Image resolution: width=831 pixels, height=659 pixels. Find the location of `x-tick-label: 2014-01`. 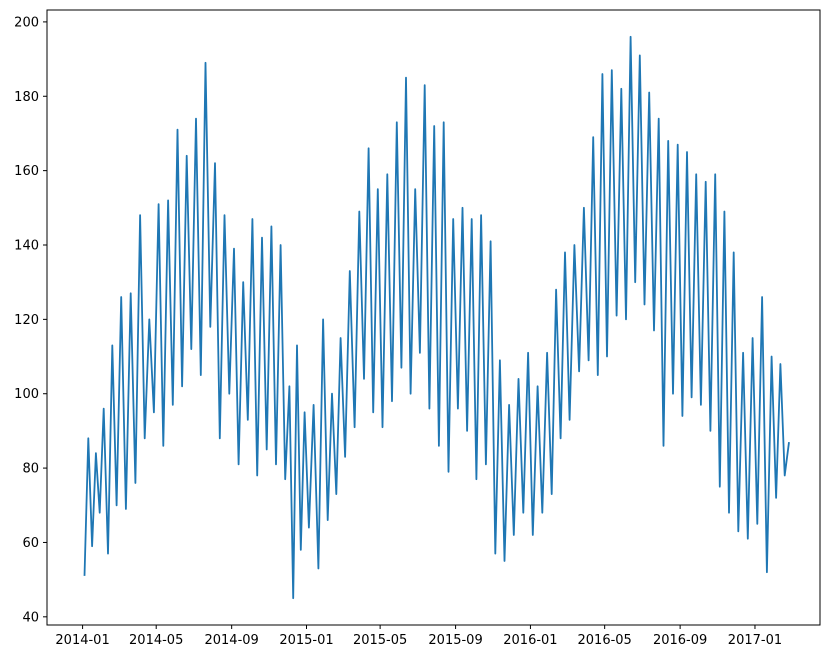

x-tick-label: 2014-01 is located at coordinates (82, 640).